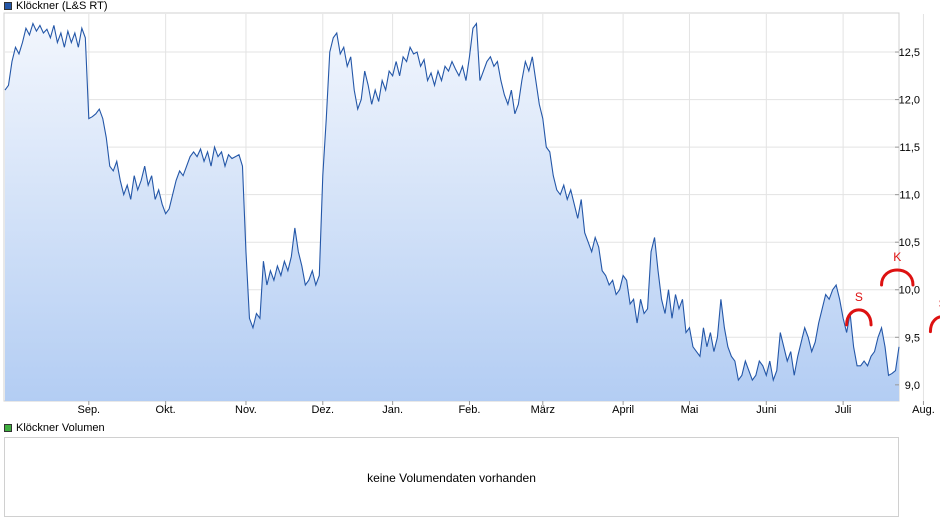 Image resolution: width=940 pixels, height=526 pixels. Describe the element at coordinates (897, 257) in the screenshot. I see `annotation-label: K` at that location.